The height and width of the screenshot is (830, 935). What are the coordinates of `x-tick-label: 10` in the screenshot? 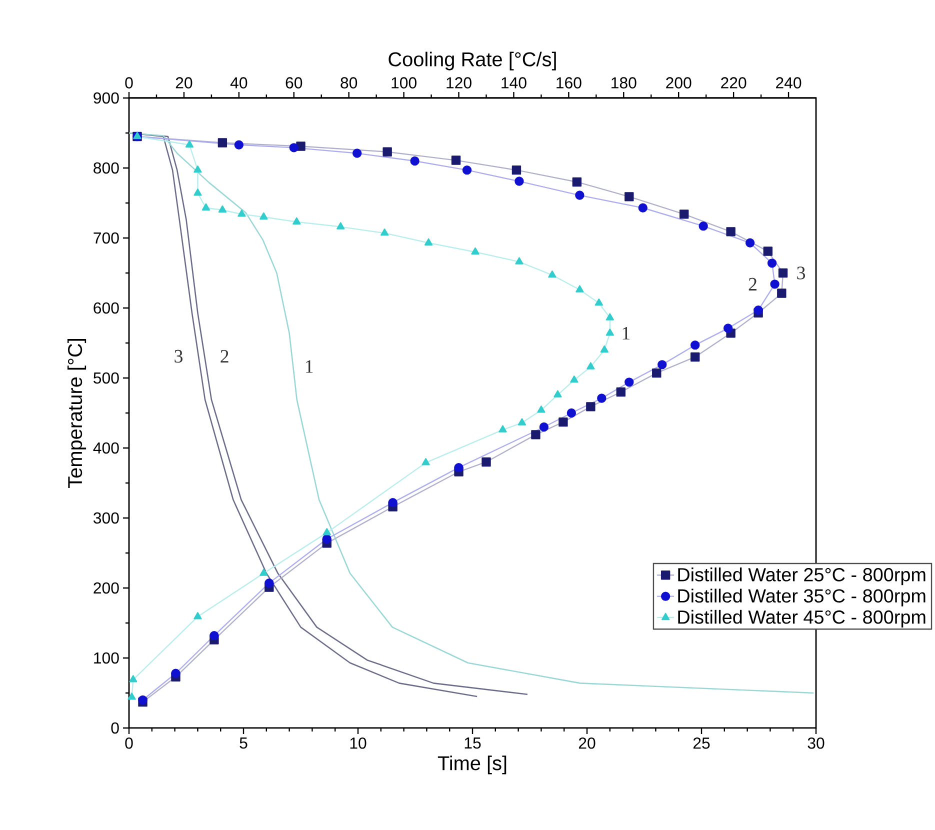 It's located at (358, 743).